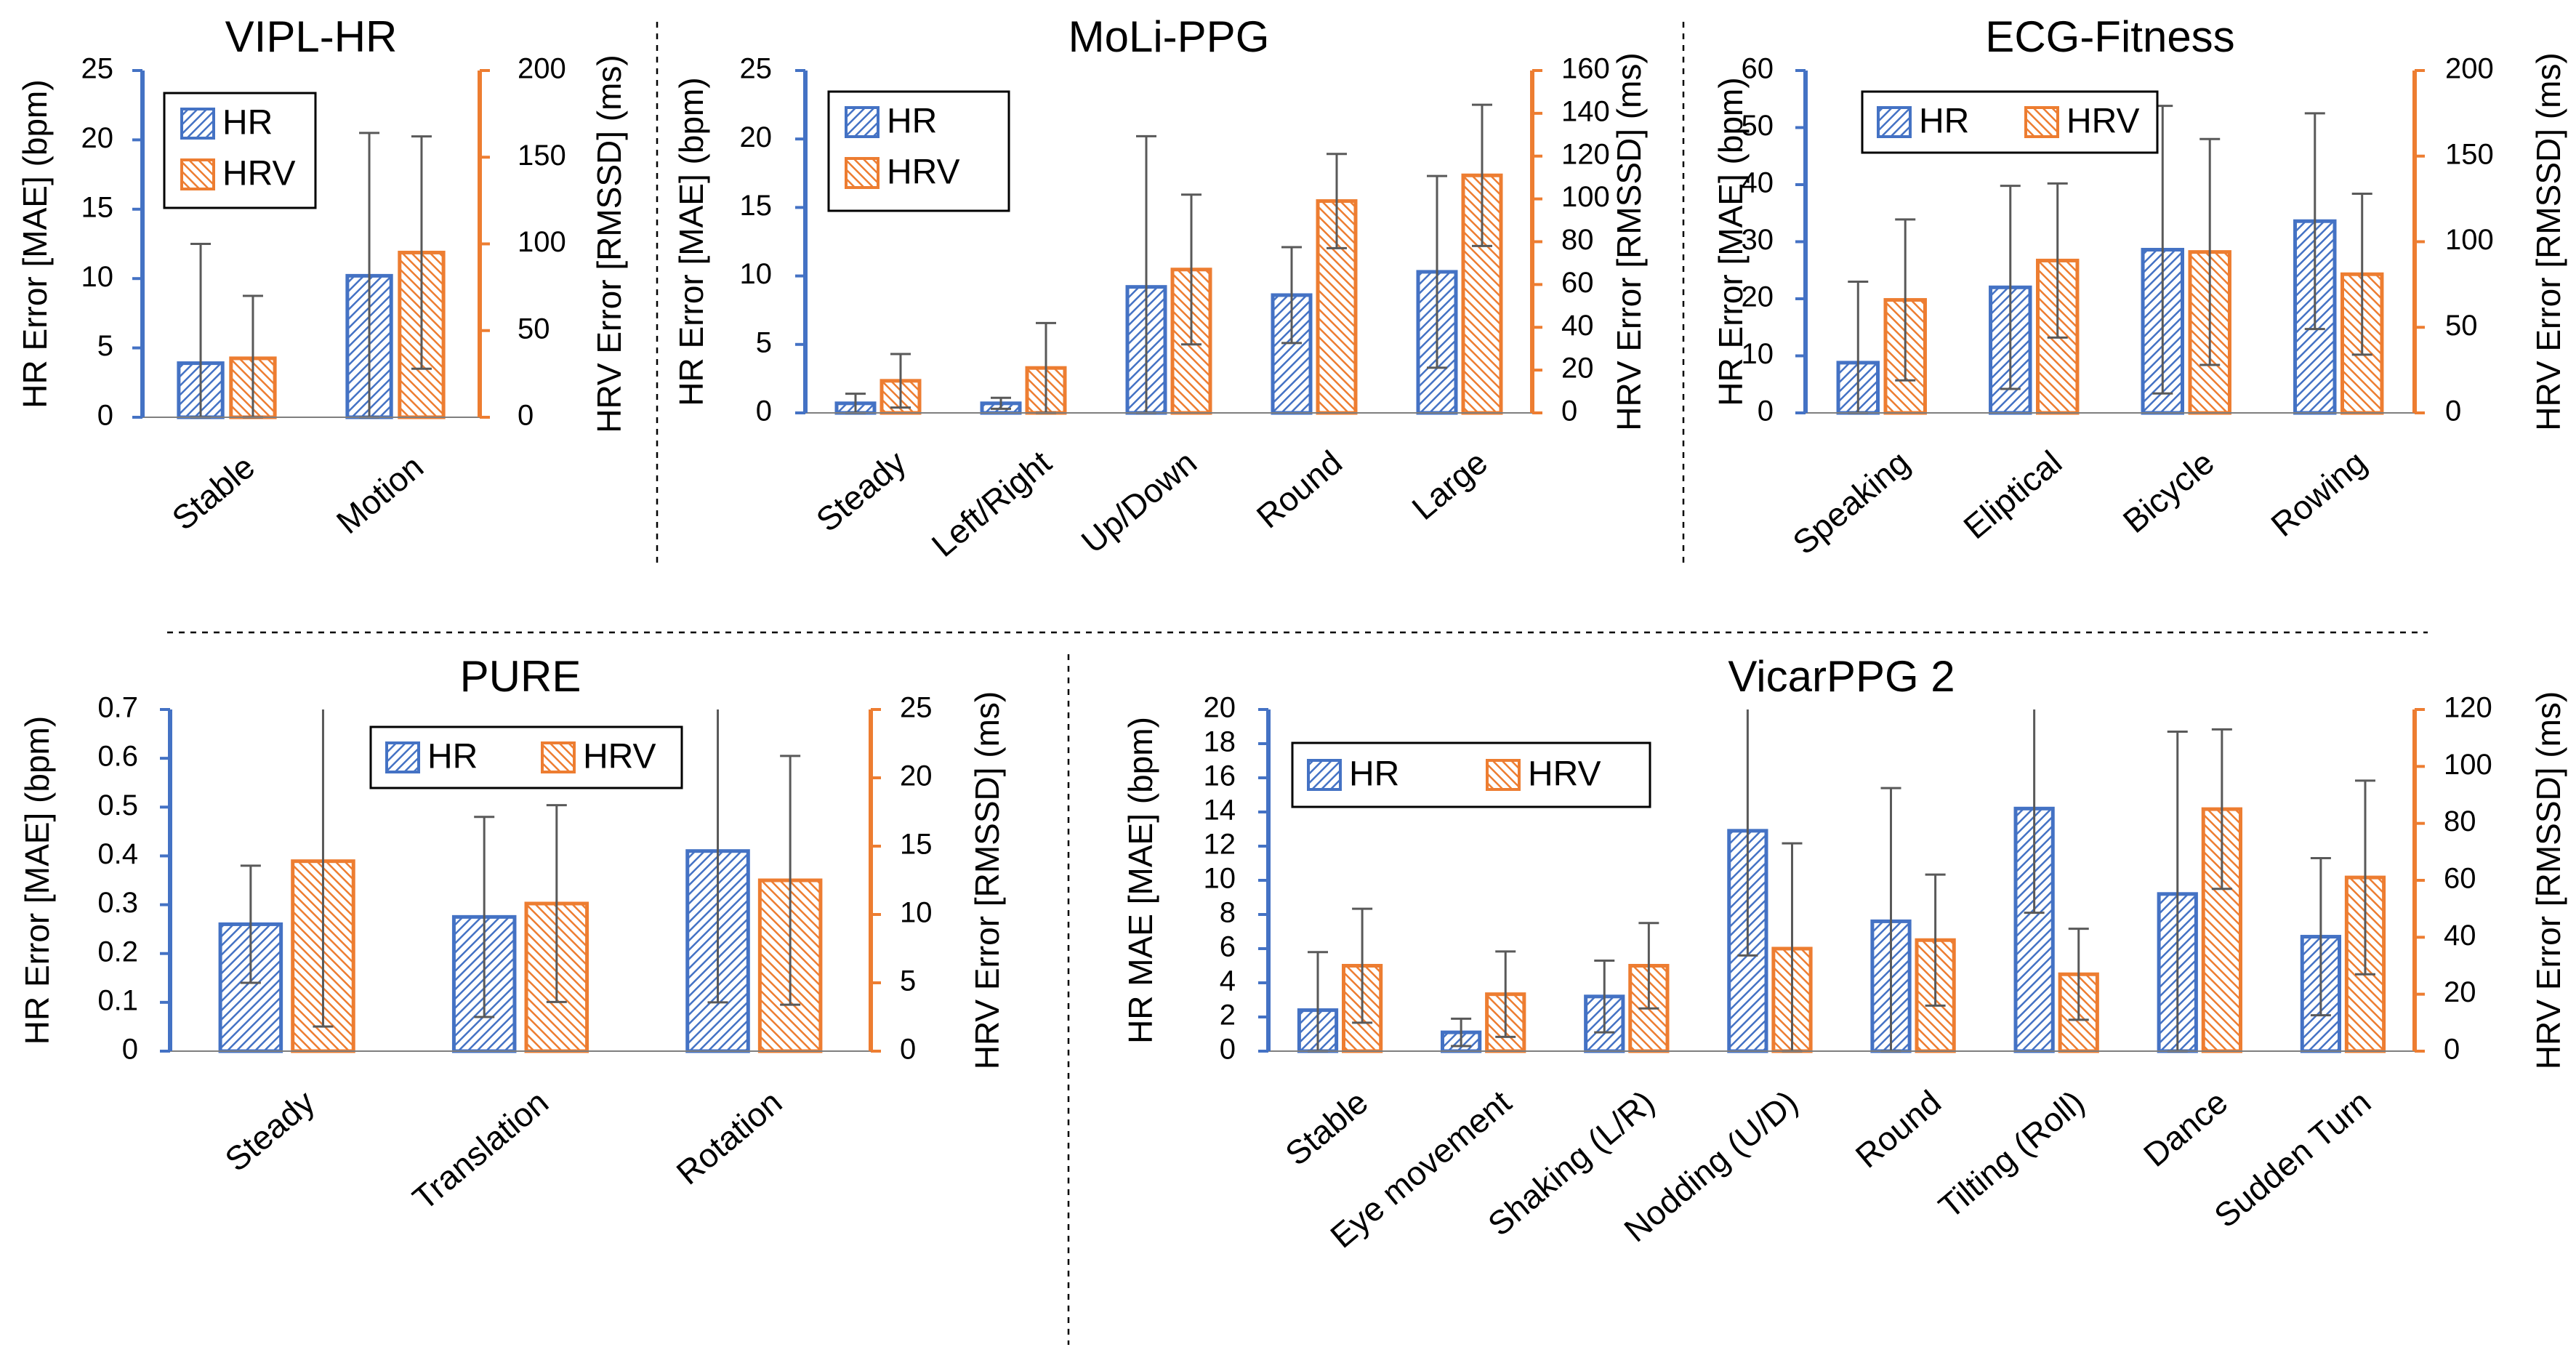  Describe the element at coordinates (1220, 742) in the screenshot. I see `left-tick-label-9: 18` at that location.